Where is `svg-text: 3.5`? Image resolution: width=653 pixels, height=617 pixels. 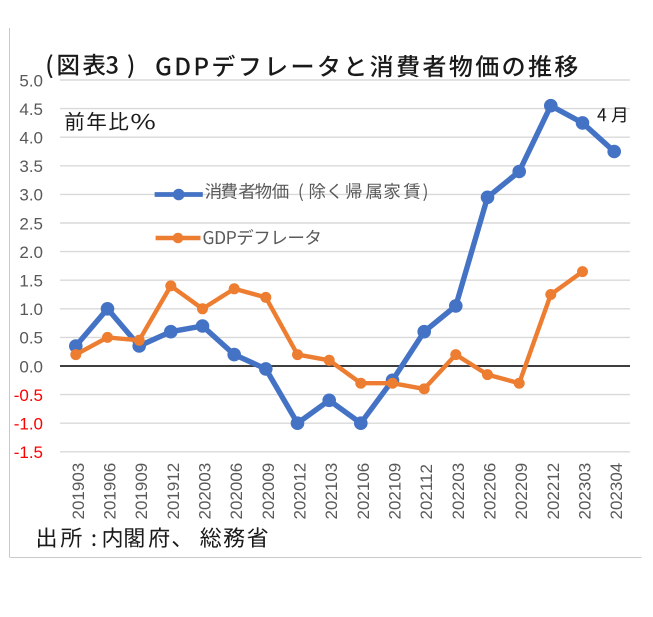
svg-text: 3.5 is located at coordinates (31, 166).